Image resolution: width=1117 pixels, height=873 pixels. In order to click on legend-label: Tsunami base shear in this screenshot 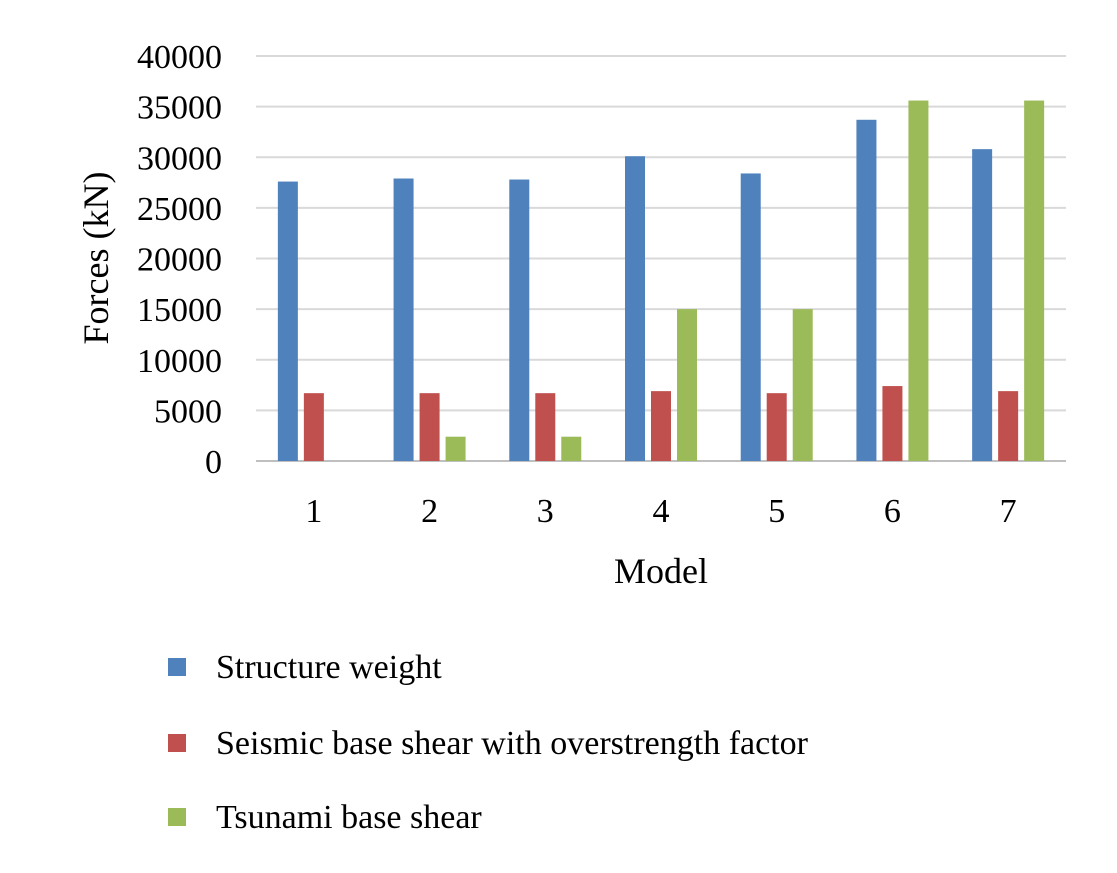, I will do `click(349, 817)`.